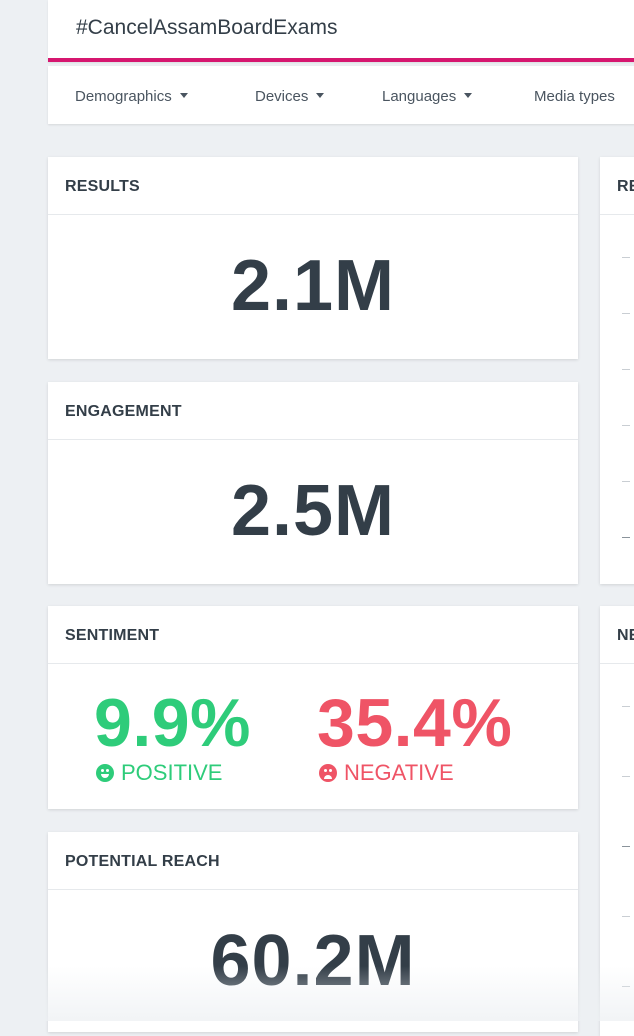 The image size is (634, 1036). Describe the element at coordinates (112, 635) in the screenshot. I see `sentiment-title: SENTIMENT` at that location.